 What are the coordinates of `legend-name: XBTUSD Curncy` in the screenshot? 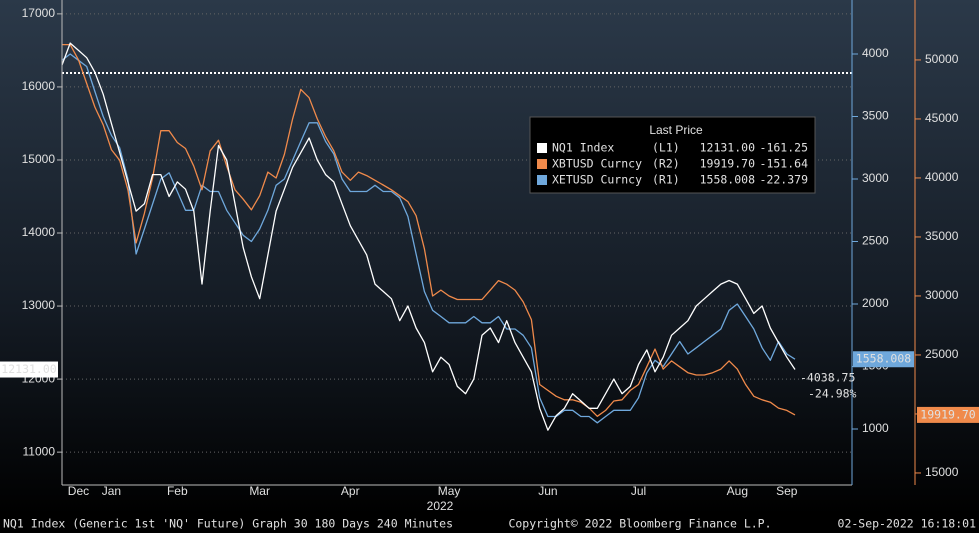 It's located at (597, 164).